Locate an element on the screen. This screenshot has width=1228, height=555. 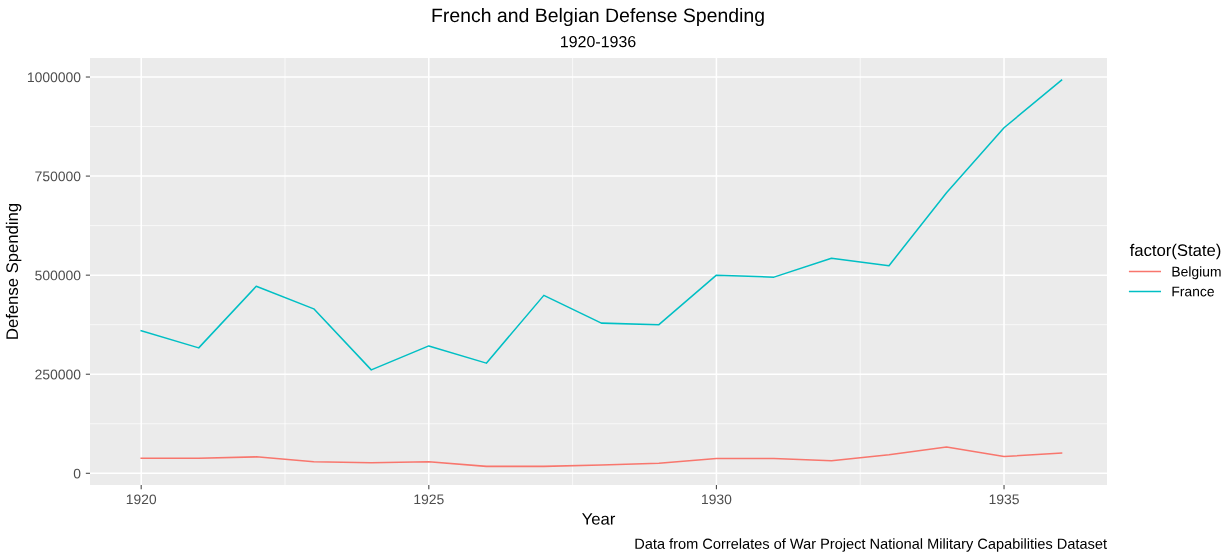
x-tick-label: 1930 is located at coordinates (717, 499).